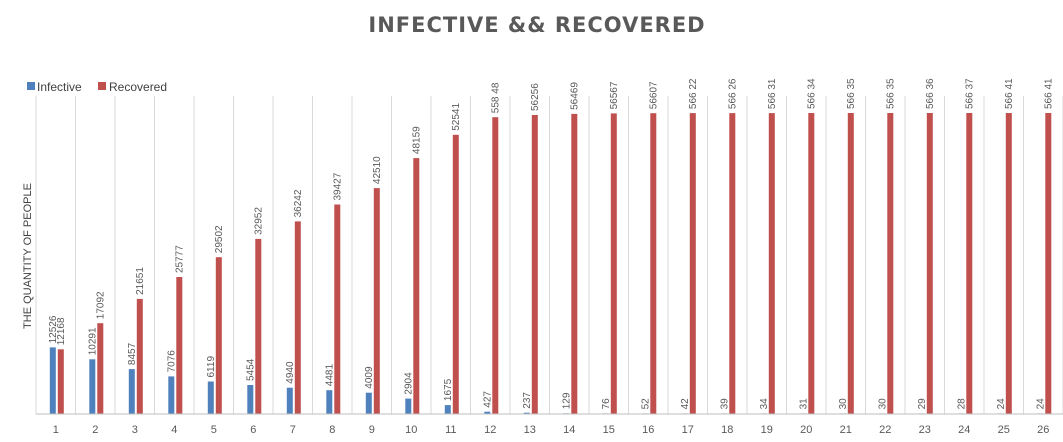  Describe the element at coordinates (535, 97) in the screenshot. I see `data-label-recovered-13: 56256` at that location.